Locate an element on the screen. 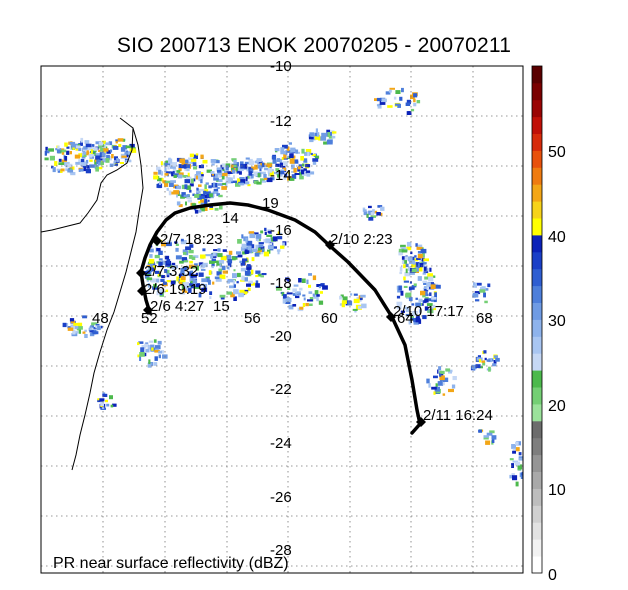 The width and height of the screenshot is (628, 590). track-label: 2/11 16:24 is located at coordinates (458, 415).